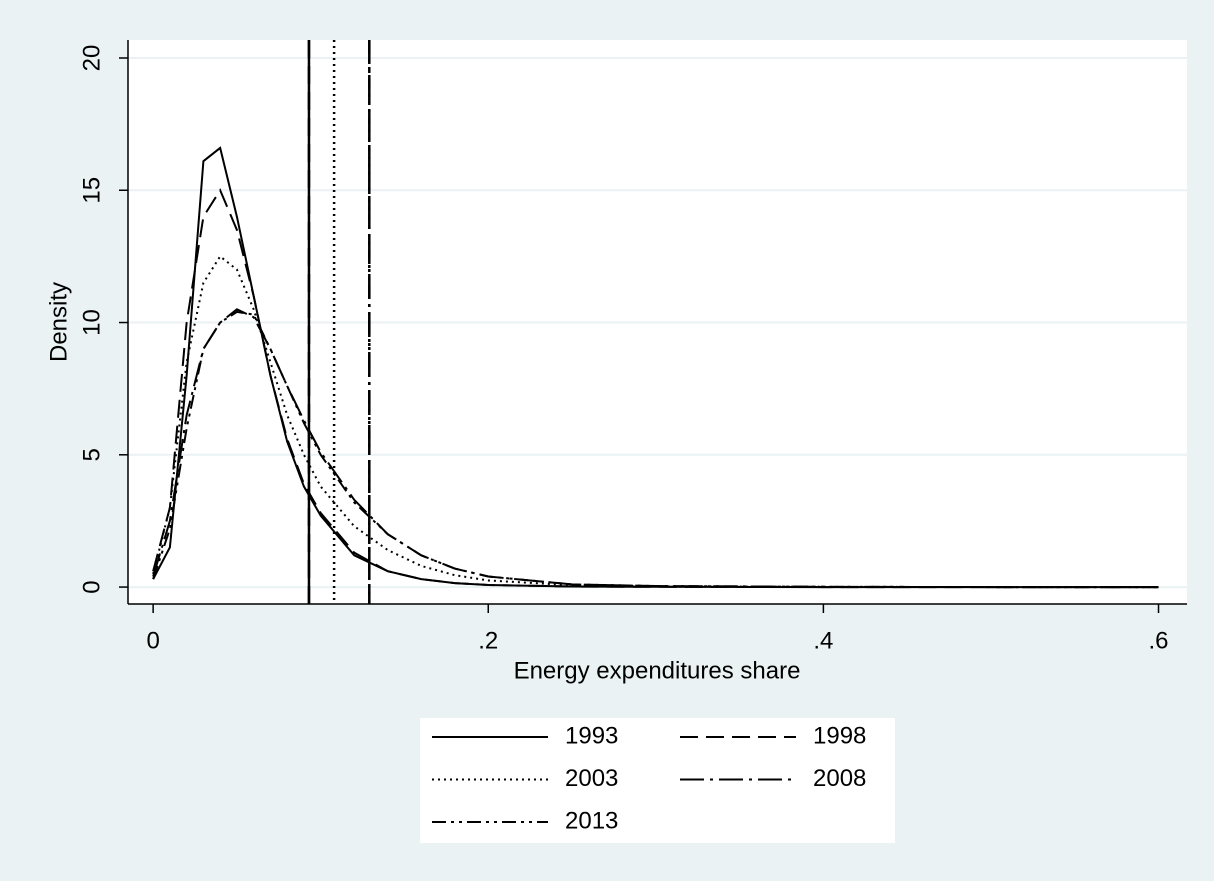  What do you see at coordinates (1159, 640) in the screenshot?
I see `x-tick-label: .6` at bounding box center [1159, 640].